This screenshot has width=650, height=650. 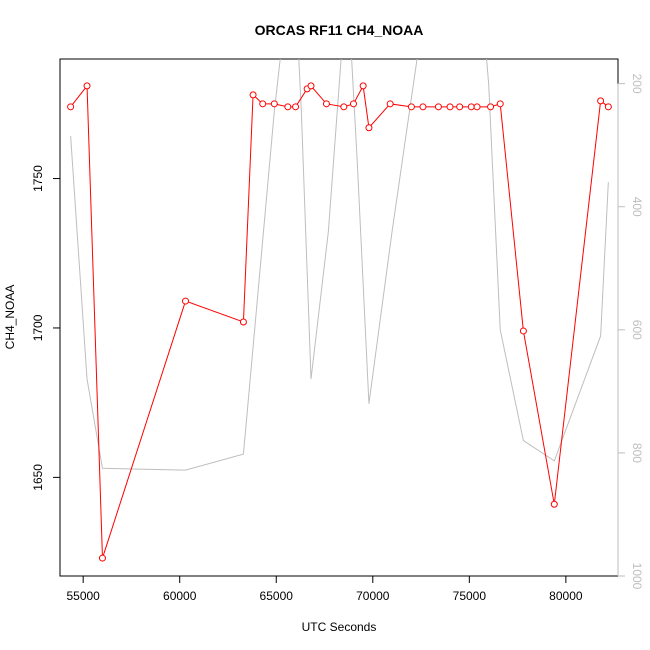 I want to click on x-tick-label: 70000, so click(x=373, y=596).